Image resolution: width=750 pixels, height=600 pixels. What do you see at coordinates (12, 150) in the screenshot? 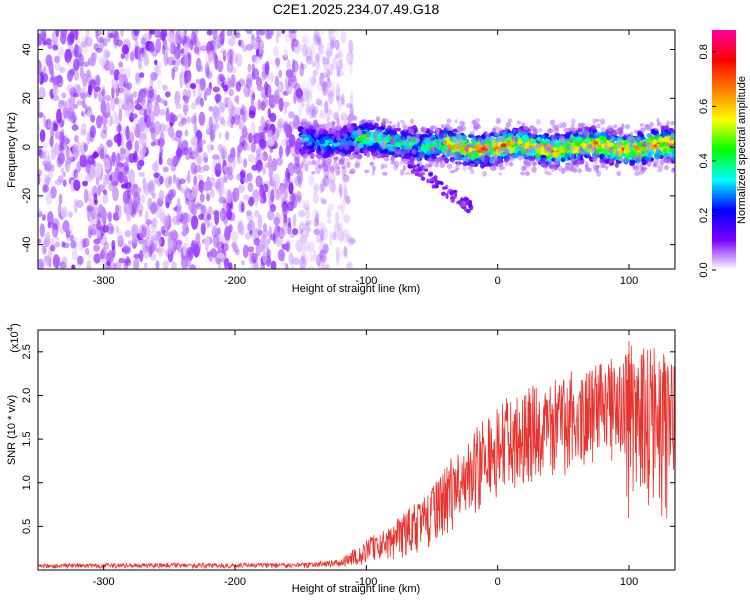
I see `spectrogram-ylabel: Frequency (Hz)` at bounding box center [12, 150].